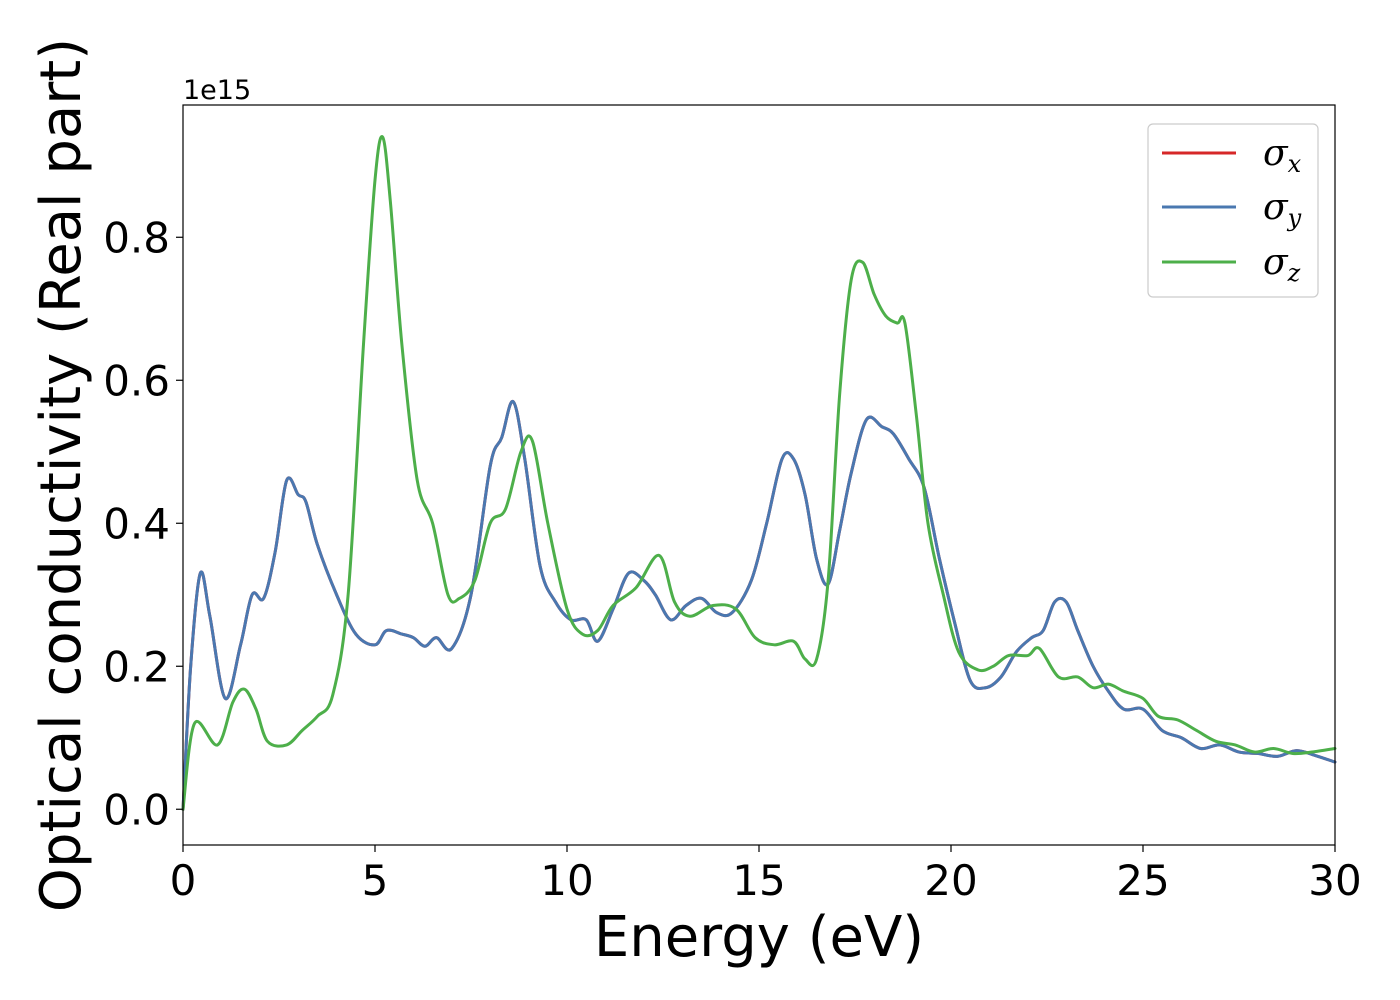 This screenshot has height=1000, width=1400. I want to click on y-axis-title: Optical conductivity (Real part), so click(61, 475).